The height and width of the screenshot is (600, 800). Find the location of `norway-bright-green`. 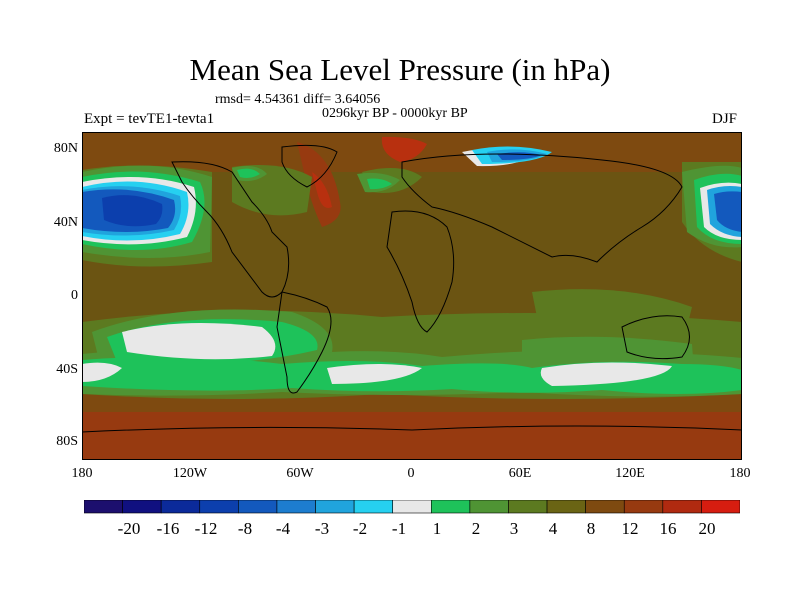

norway-bright-green is located at coordinates (379, 184).